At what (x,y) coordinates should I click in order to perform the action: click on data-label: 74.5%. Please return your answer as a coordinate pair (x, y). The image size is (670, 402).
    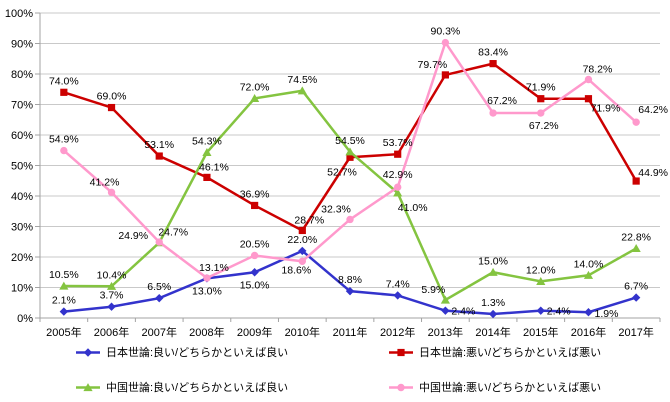
    Looking at the image, I should click on (302, 80).